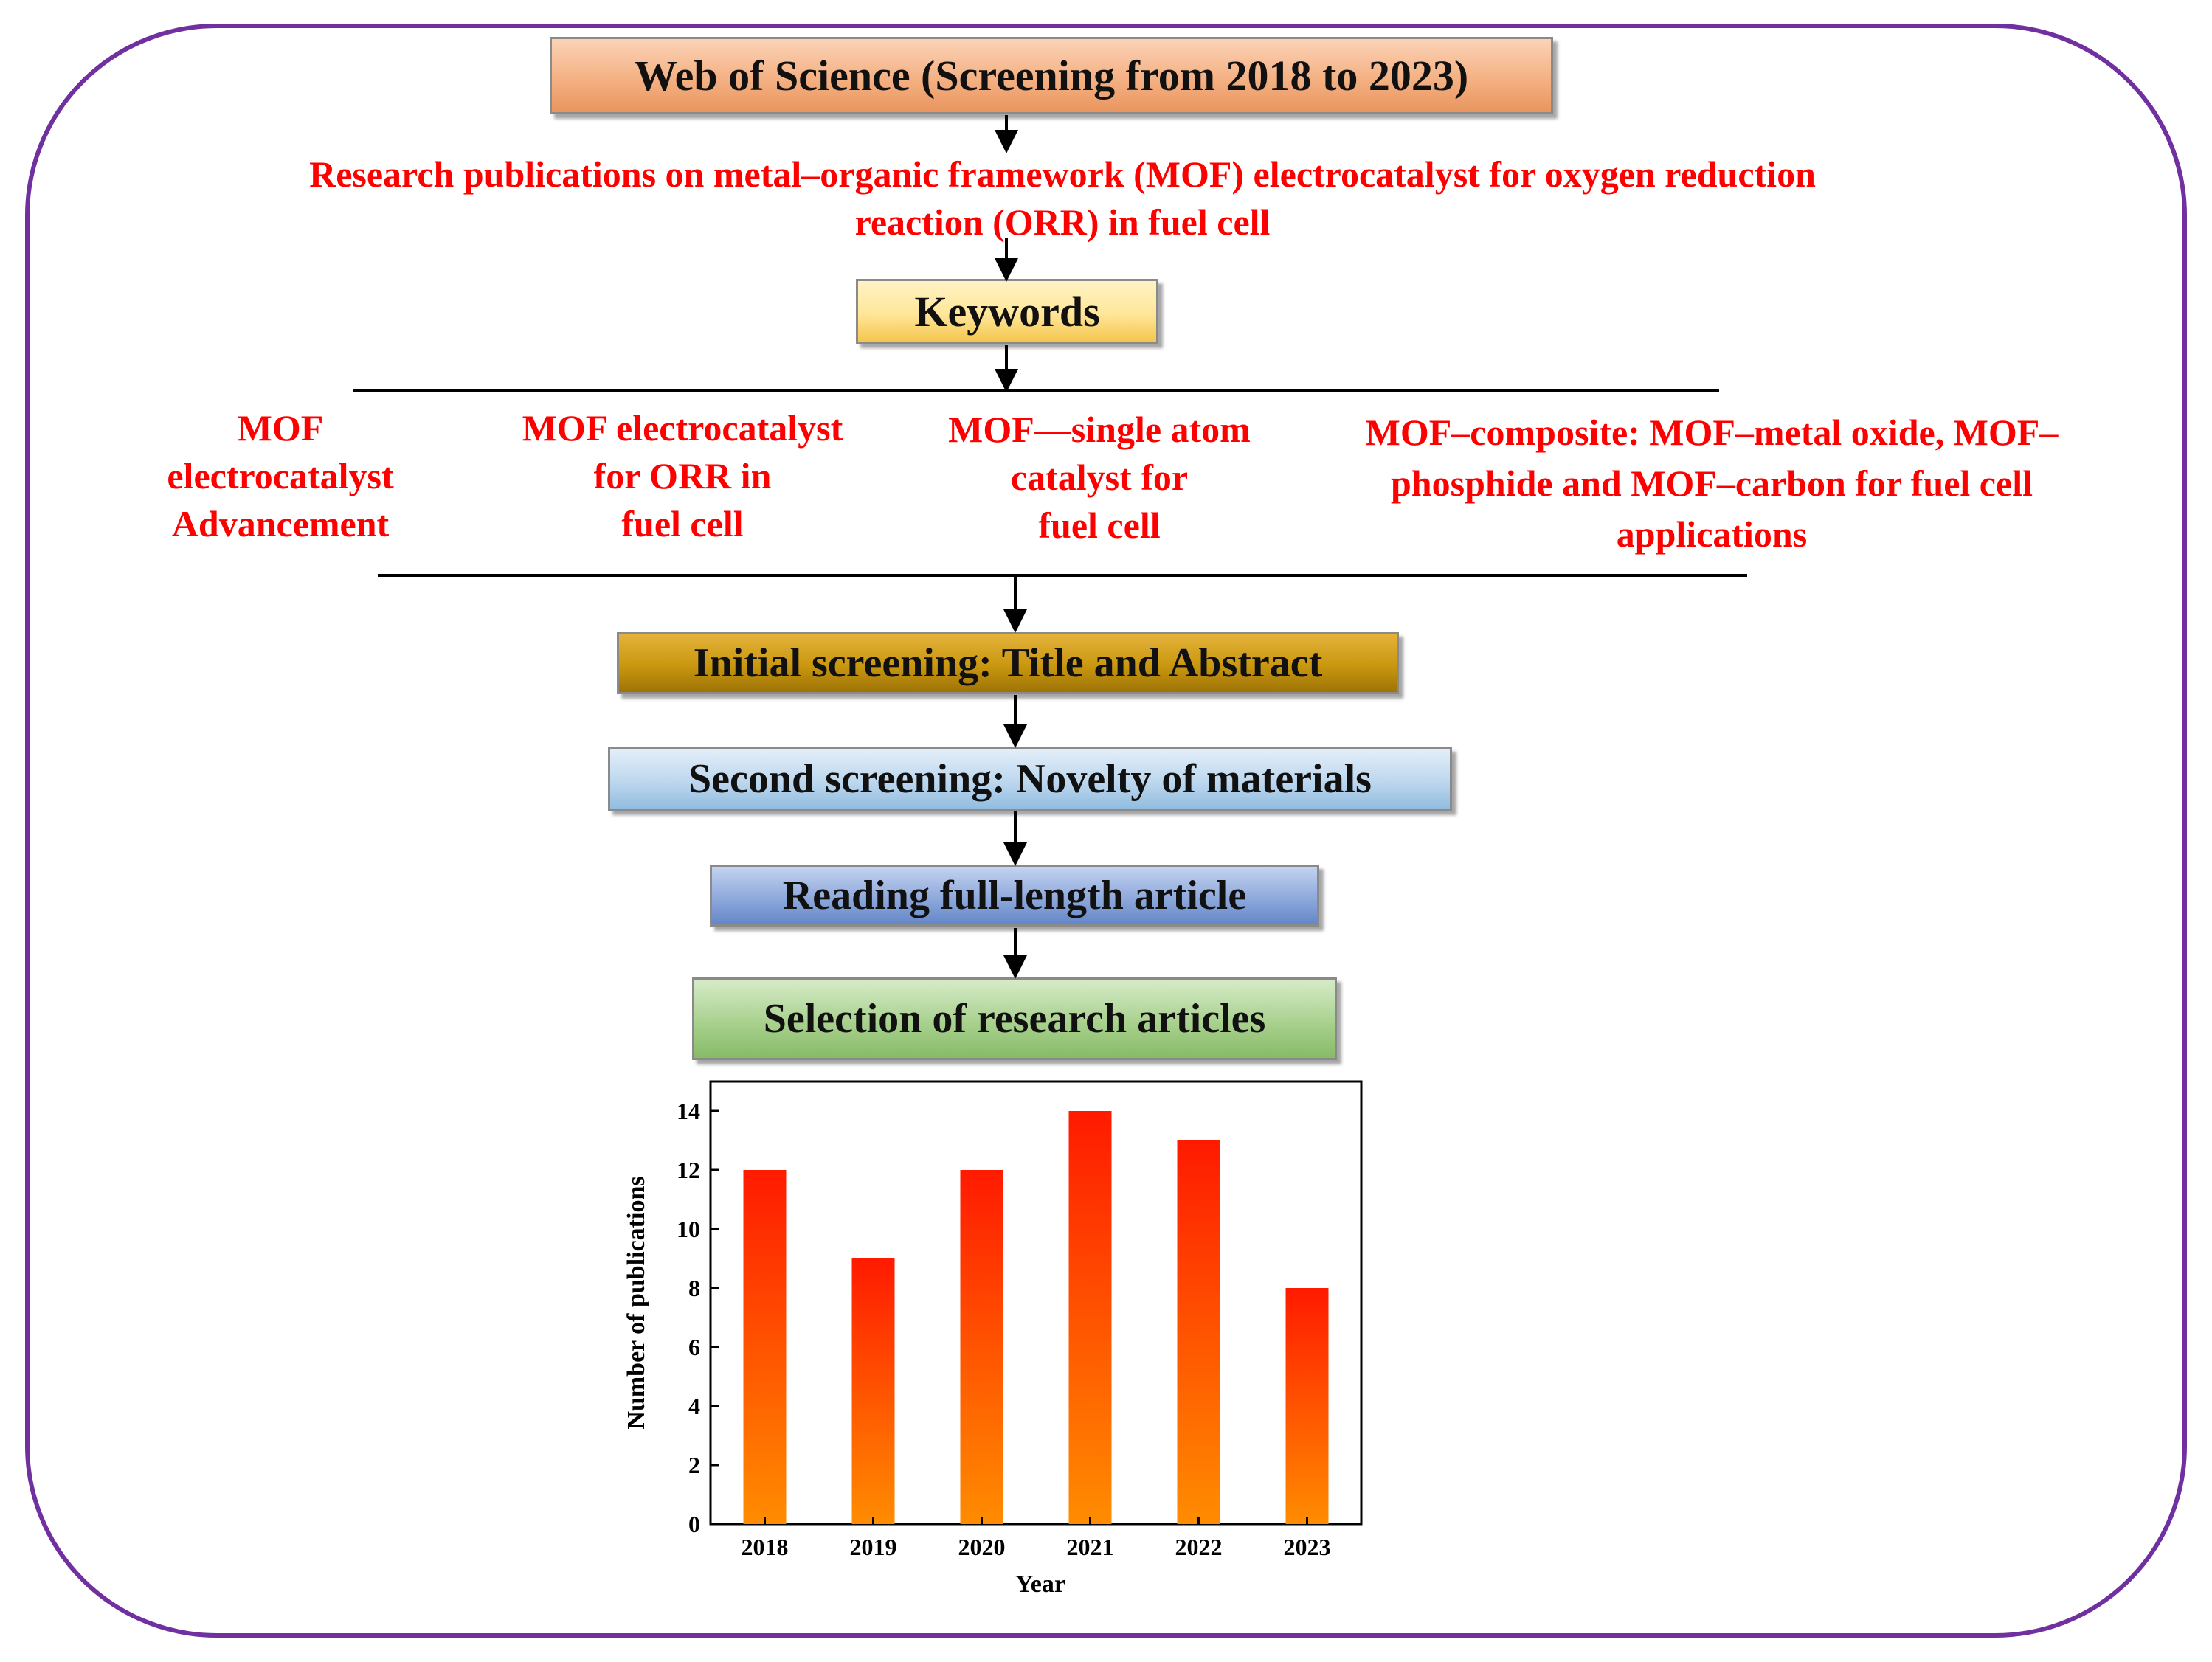  I want to click on keywords-label: Keywords, so click(1007, 311).